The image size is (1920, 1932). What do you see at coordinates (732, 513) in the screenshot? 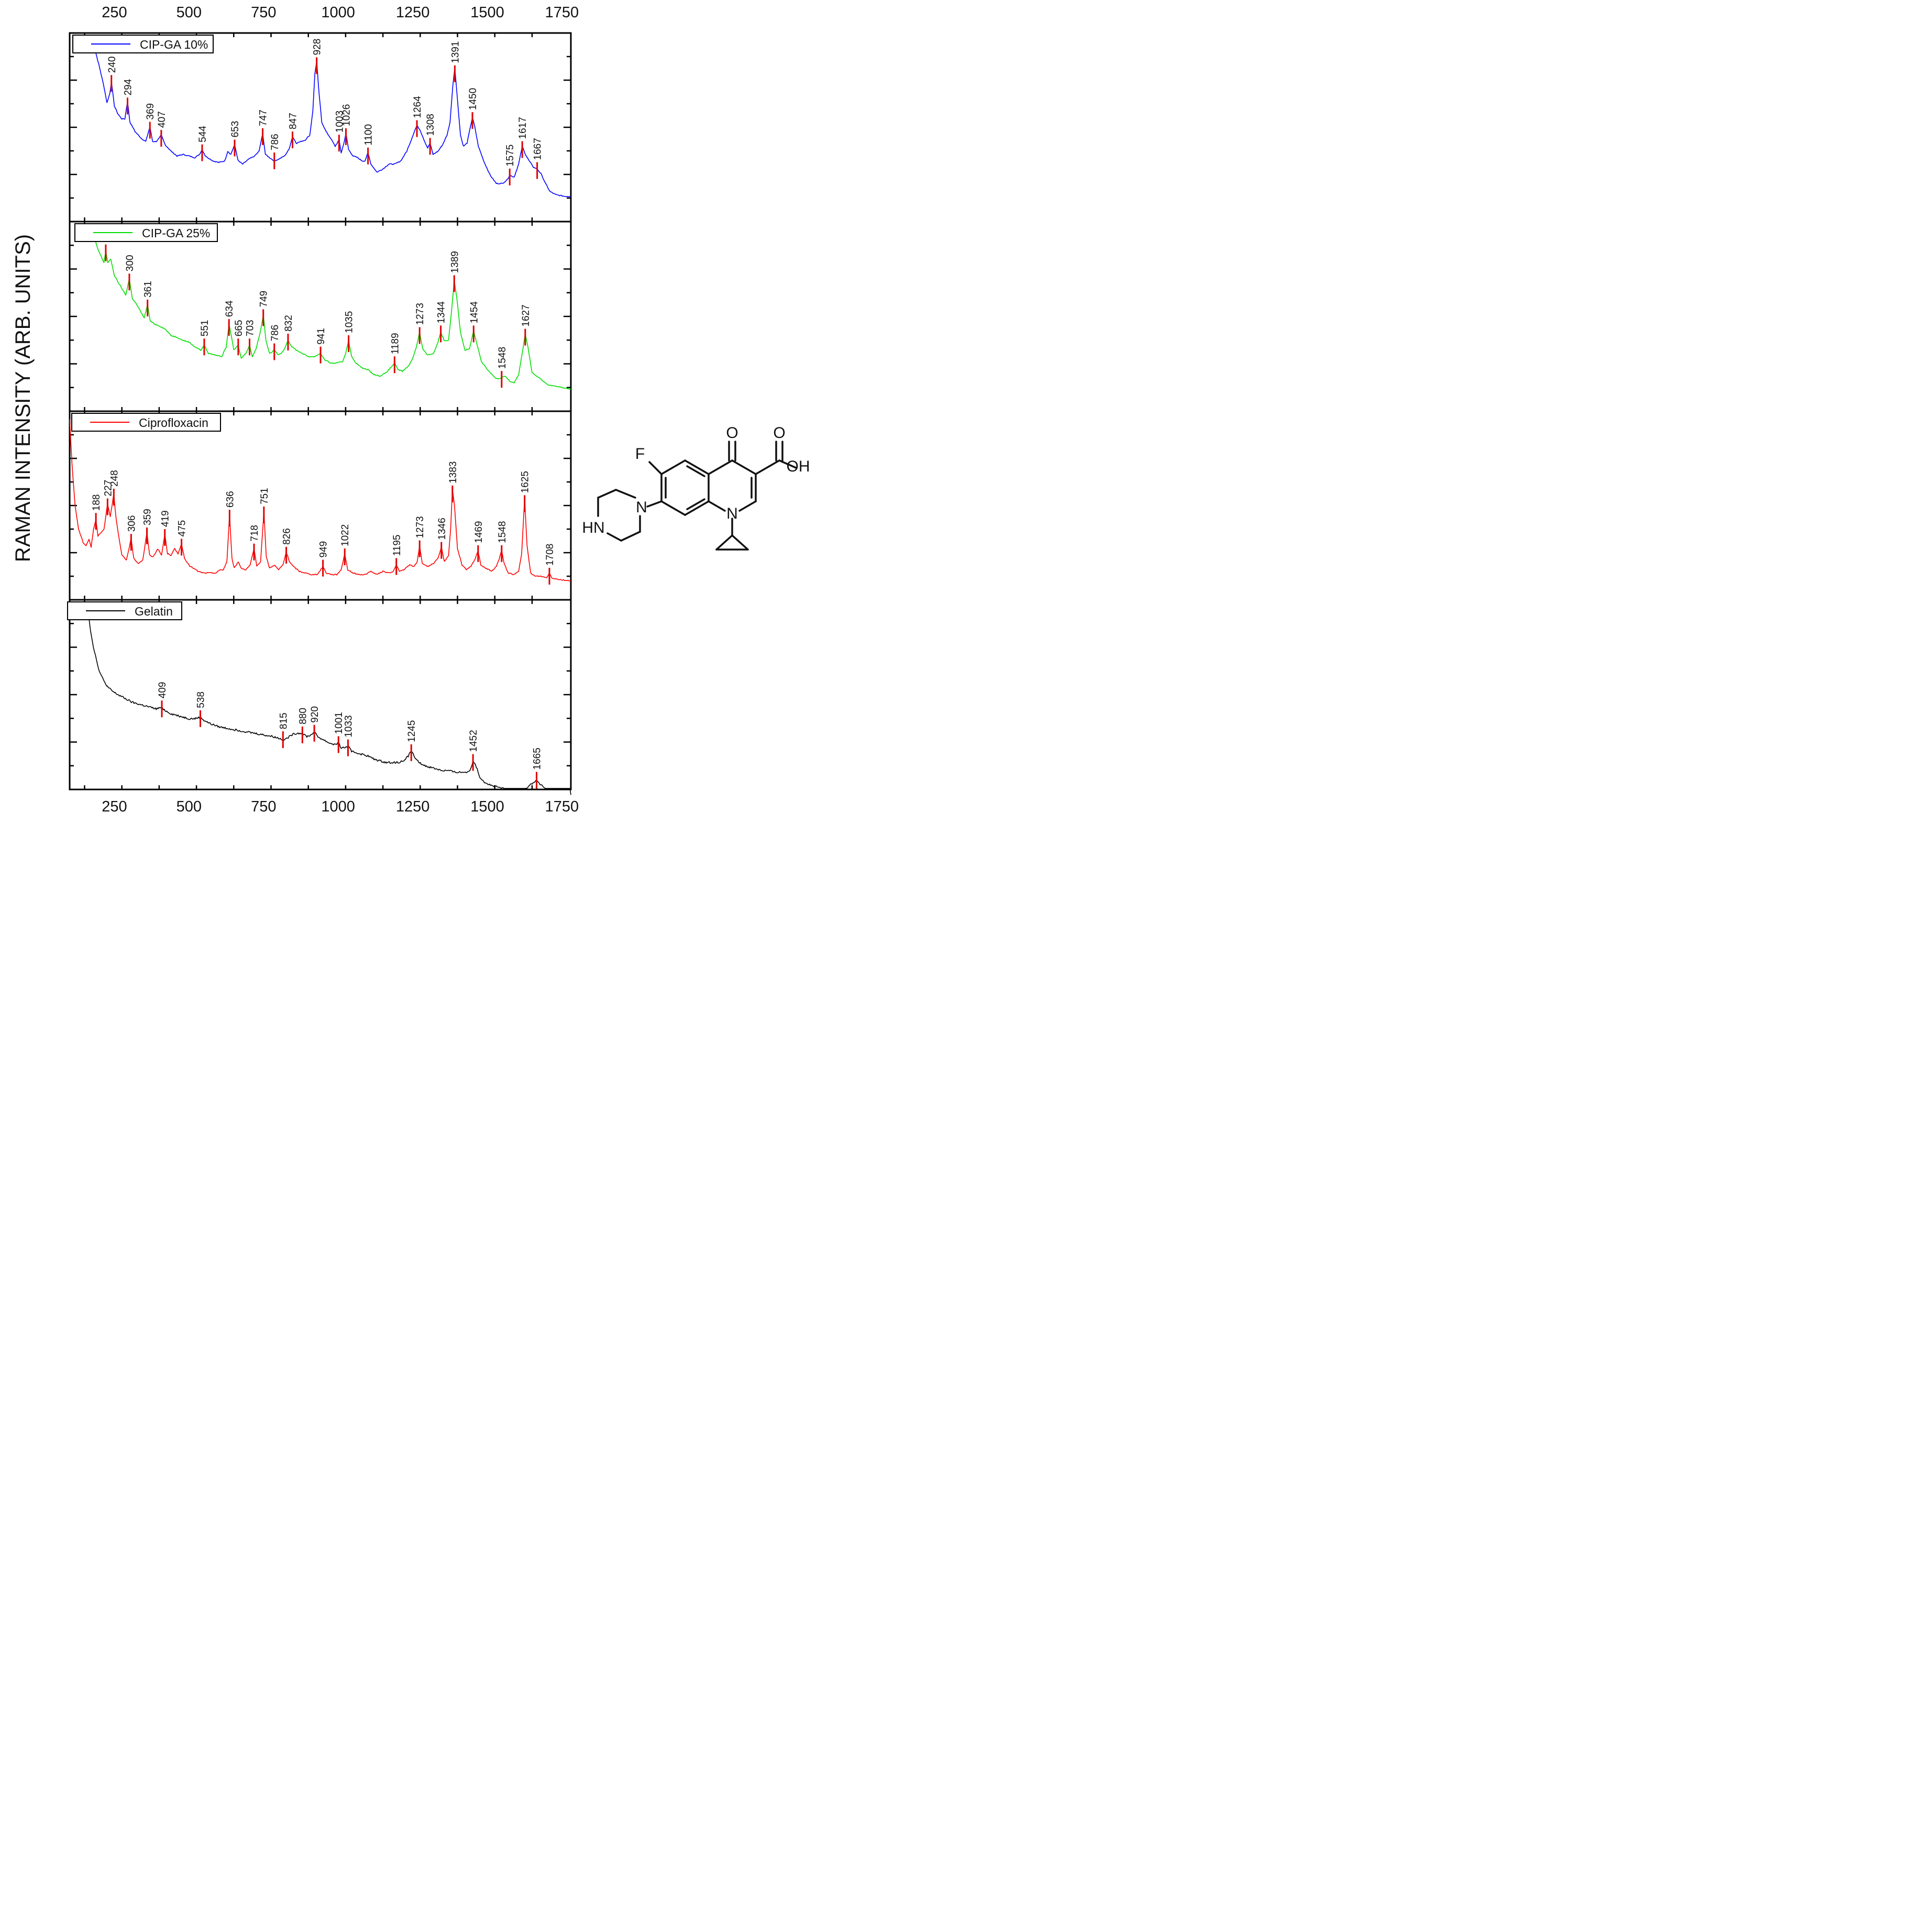
I see `atom-quinolone-nitrogen: N` at bounding box center [732, 513].